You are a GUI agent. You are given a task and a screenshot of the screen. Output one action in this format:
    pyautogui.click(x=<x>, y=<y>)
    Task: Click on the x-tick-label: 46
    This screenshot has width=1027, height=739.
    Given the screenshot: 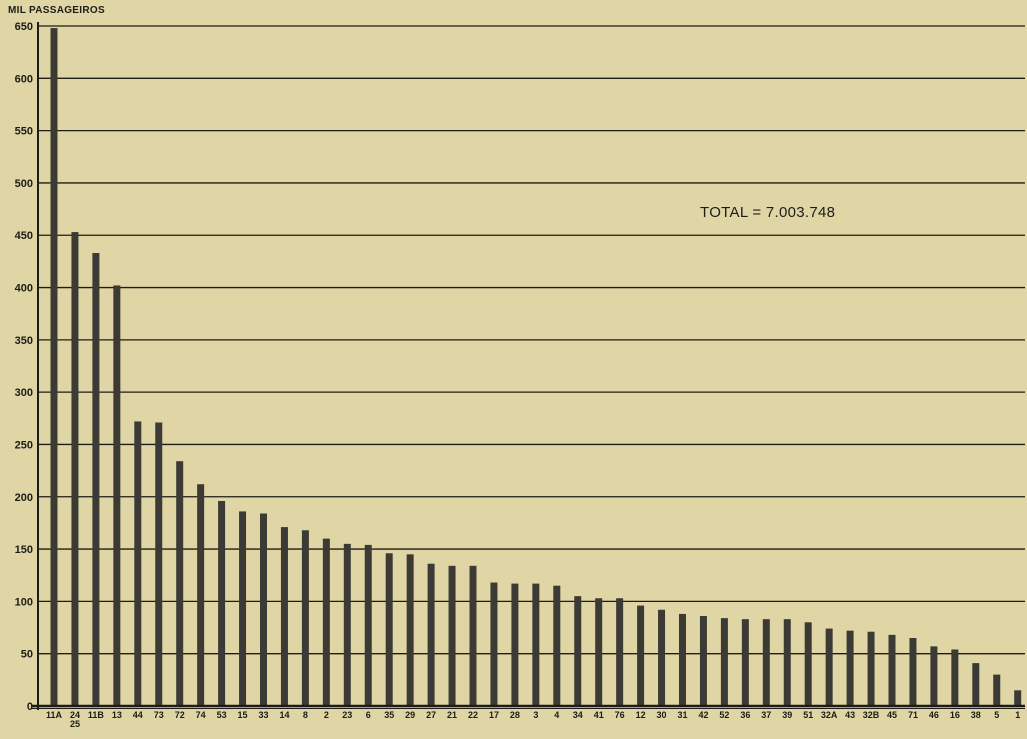 What is the action you would take?
    pyautogui.click(x=934, y=715)
    